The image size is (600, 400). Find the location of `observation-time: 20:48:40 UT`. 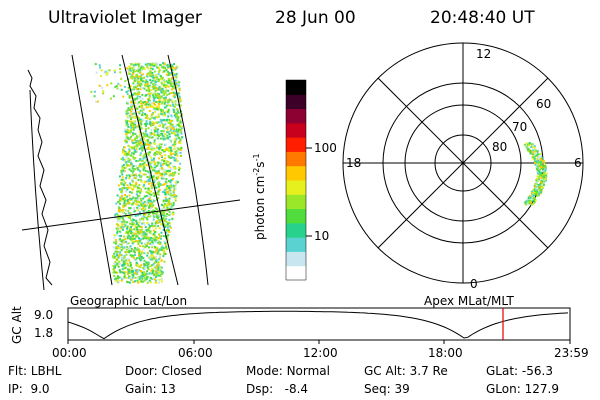

observation-time: 20:48:40 UT is located at coordinates (482, 18).